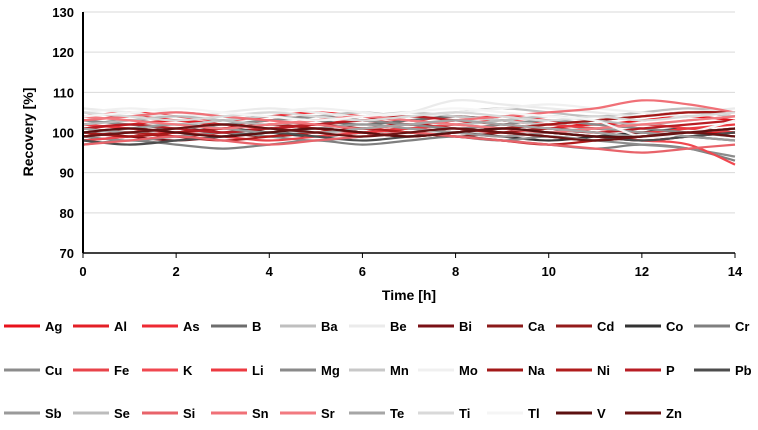  What do you see at coordinates (329, 326) in the screenshot?
I see `legend-label-ba: Ba` at bounding box center [329, 326].